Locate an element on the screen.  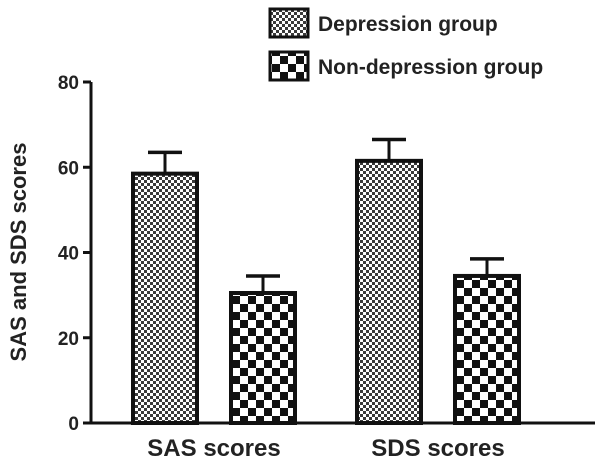
legend-label-0: Depression group is located at coordinates (408, 24).